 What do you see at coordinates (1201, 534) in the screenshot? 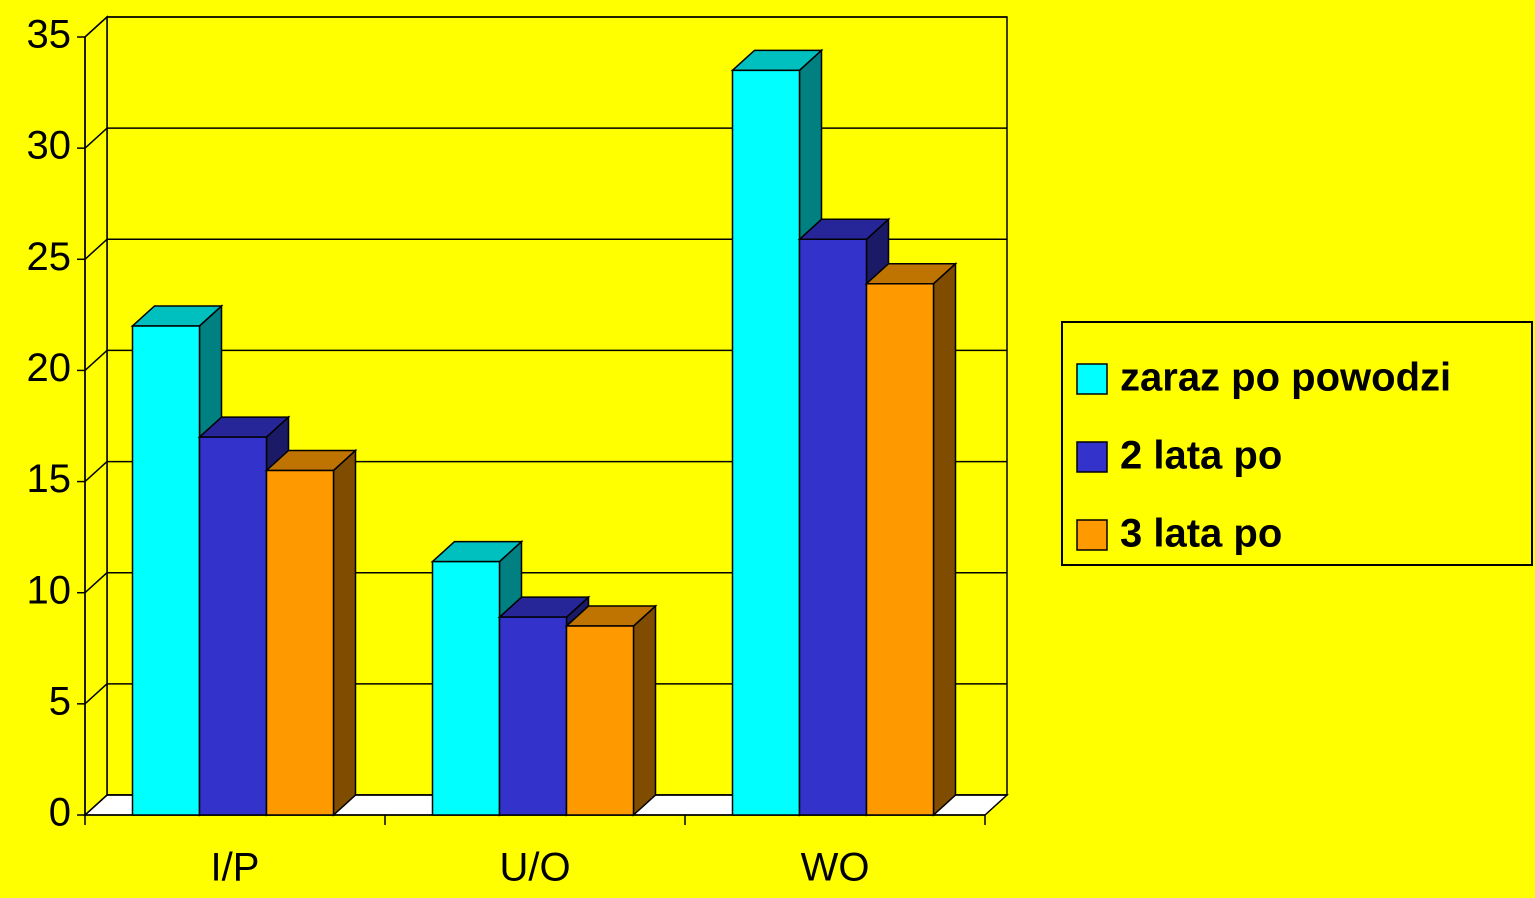
I see `legend-label: 3 lata po` at bounding box center [1201, 534].